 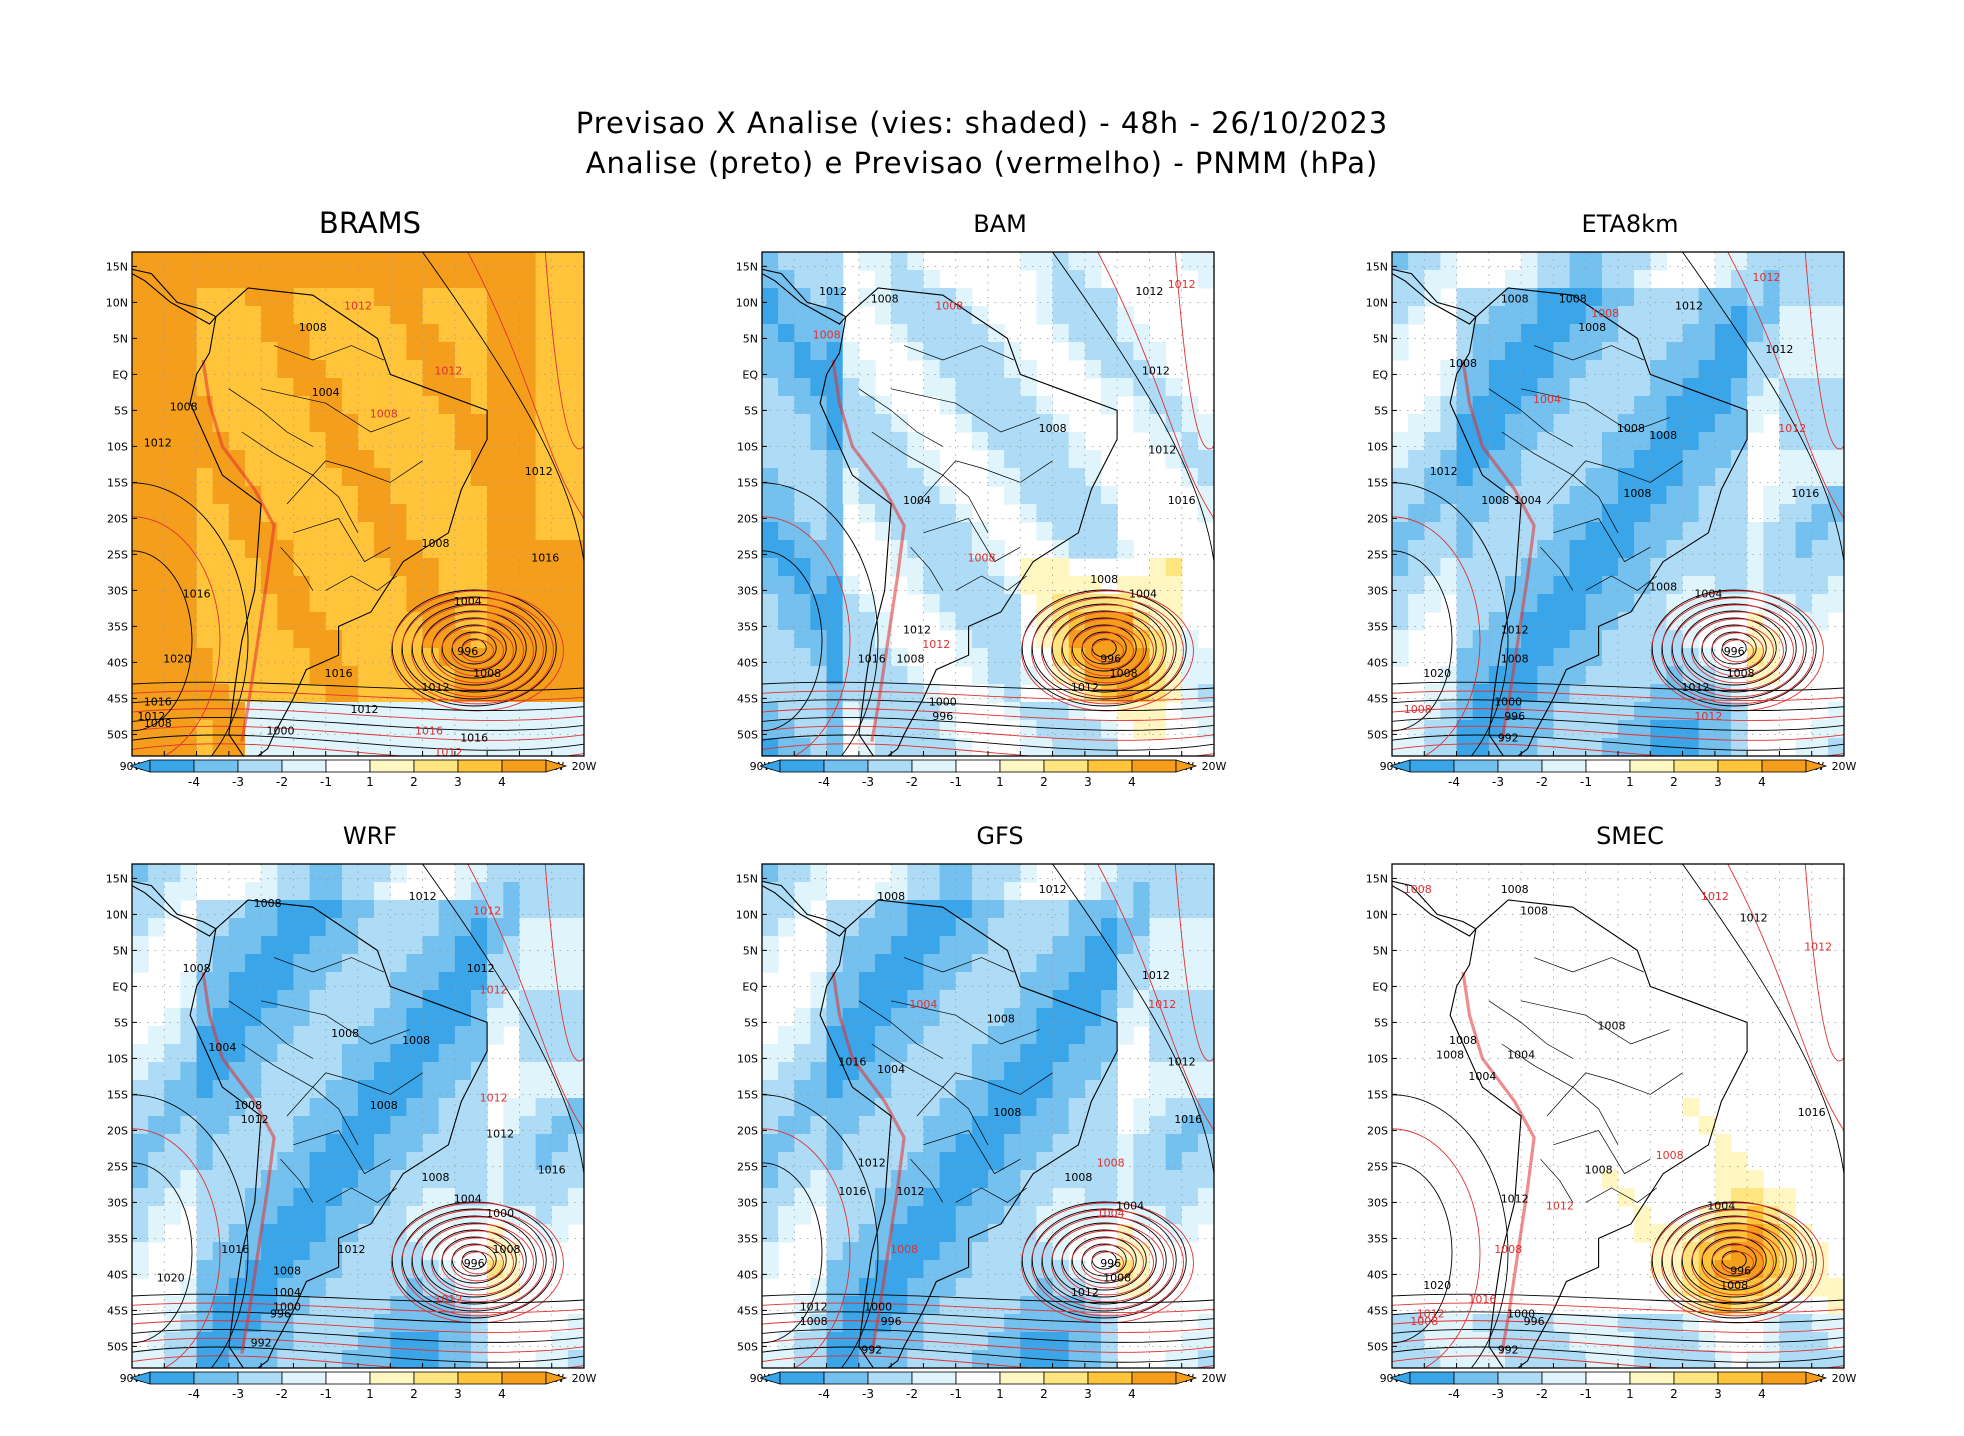 I want to click on lat-tick-label: 5S, so click(x=751, y=1022).